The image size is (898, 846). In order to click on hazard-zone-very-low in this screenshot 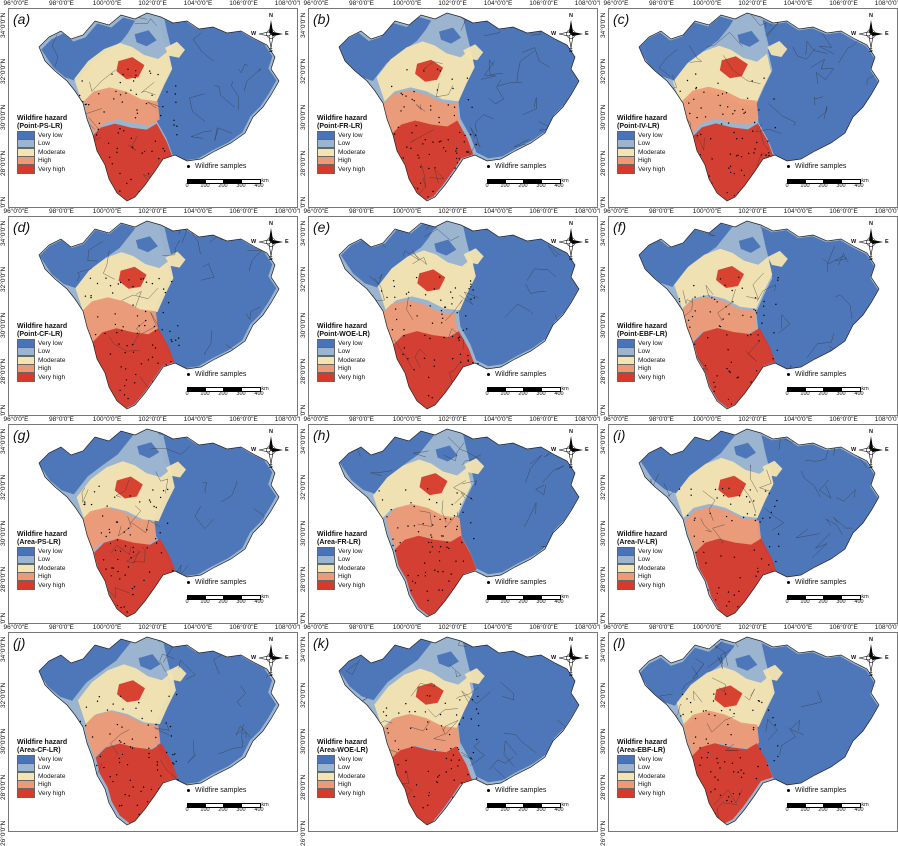, I will do `click(518, 710)`.